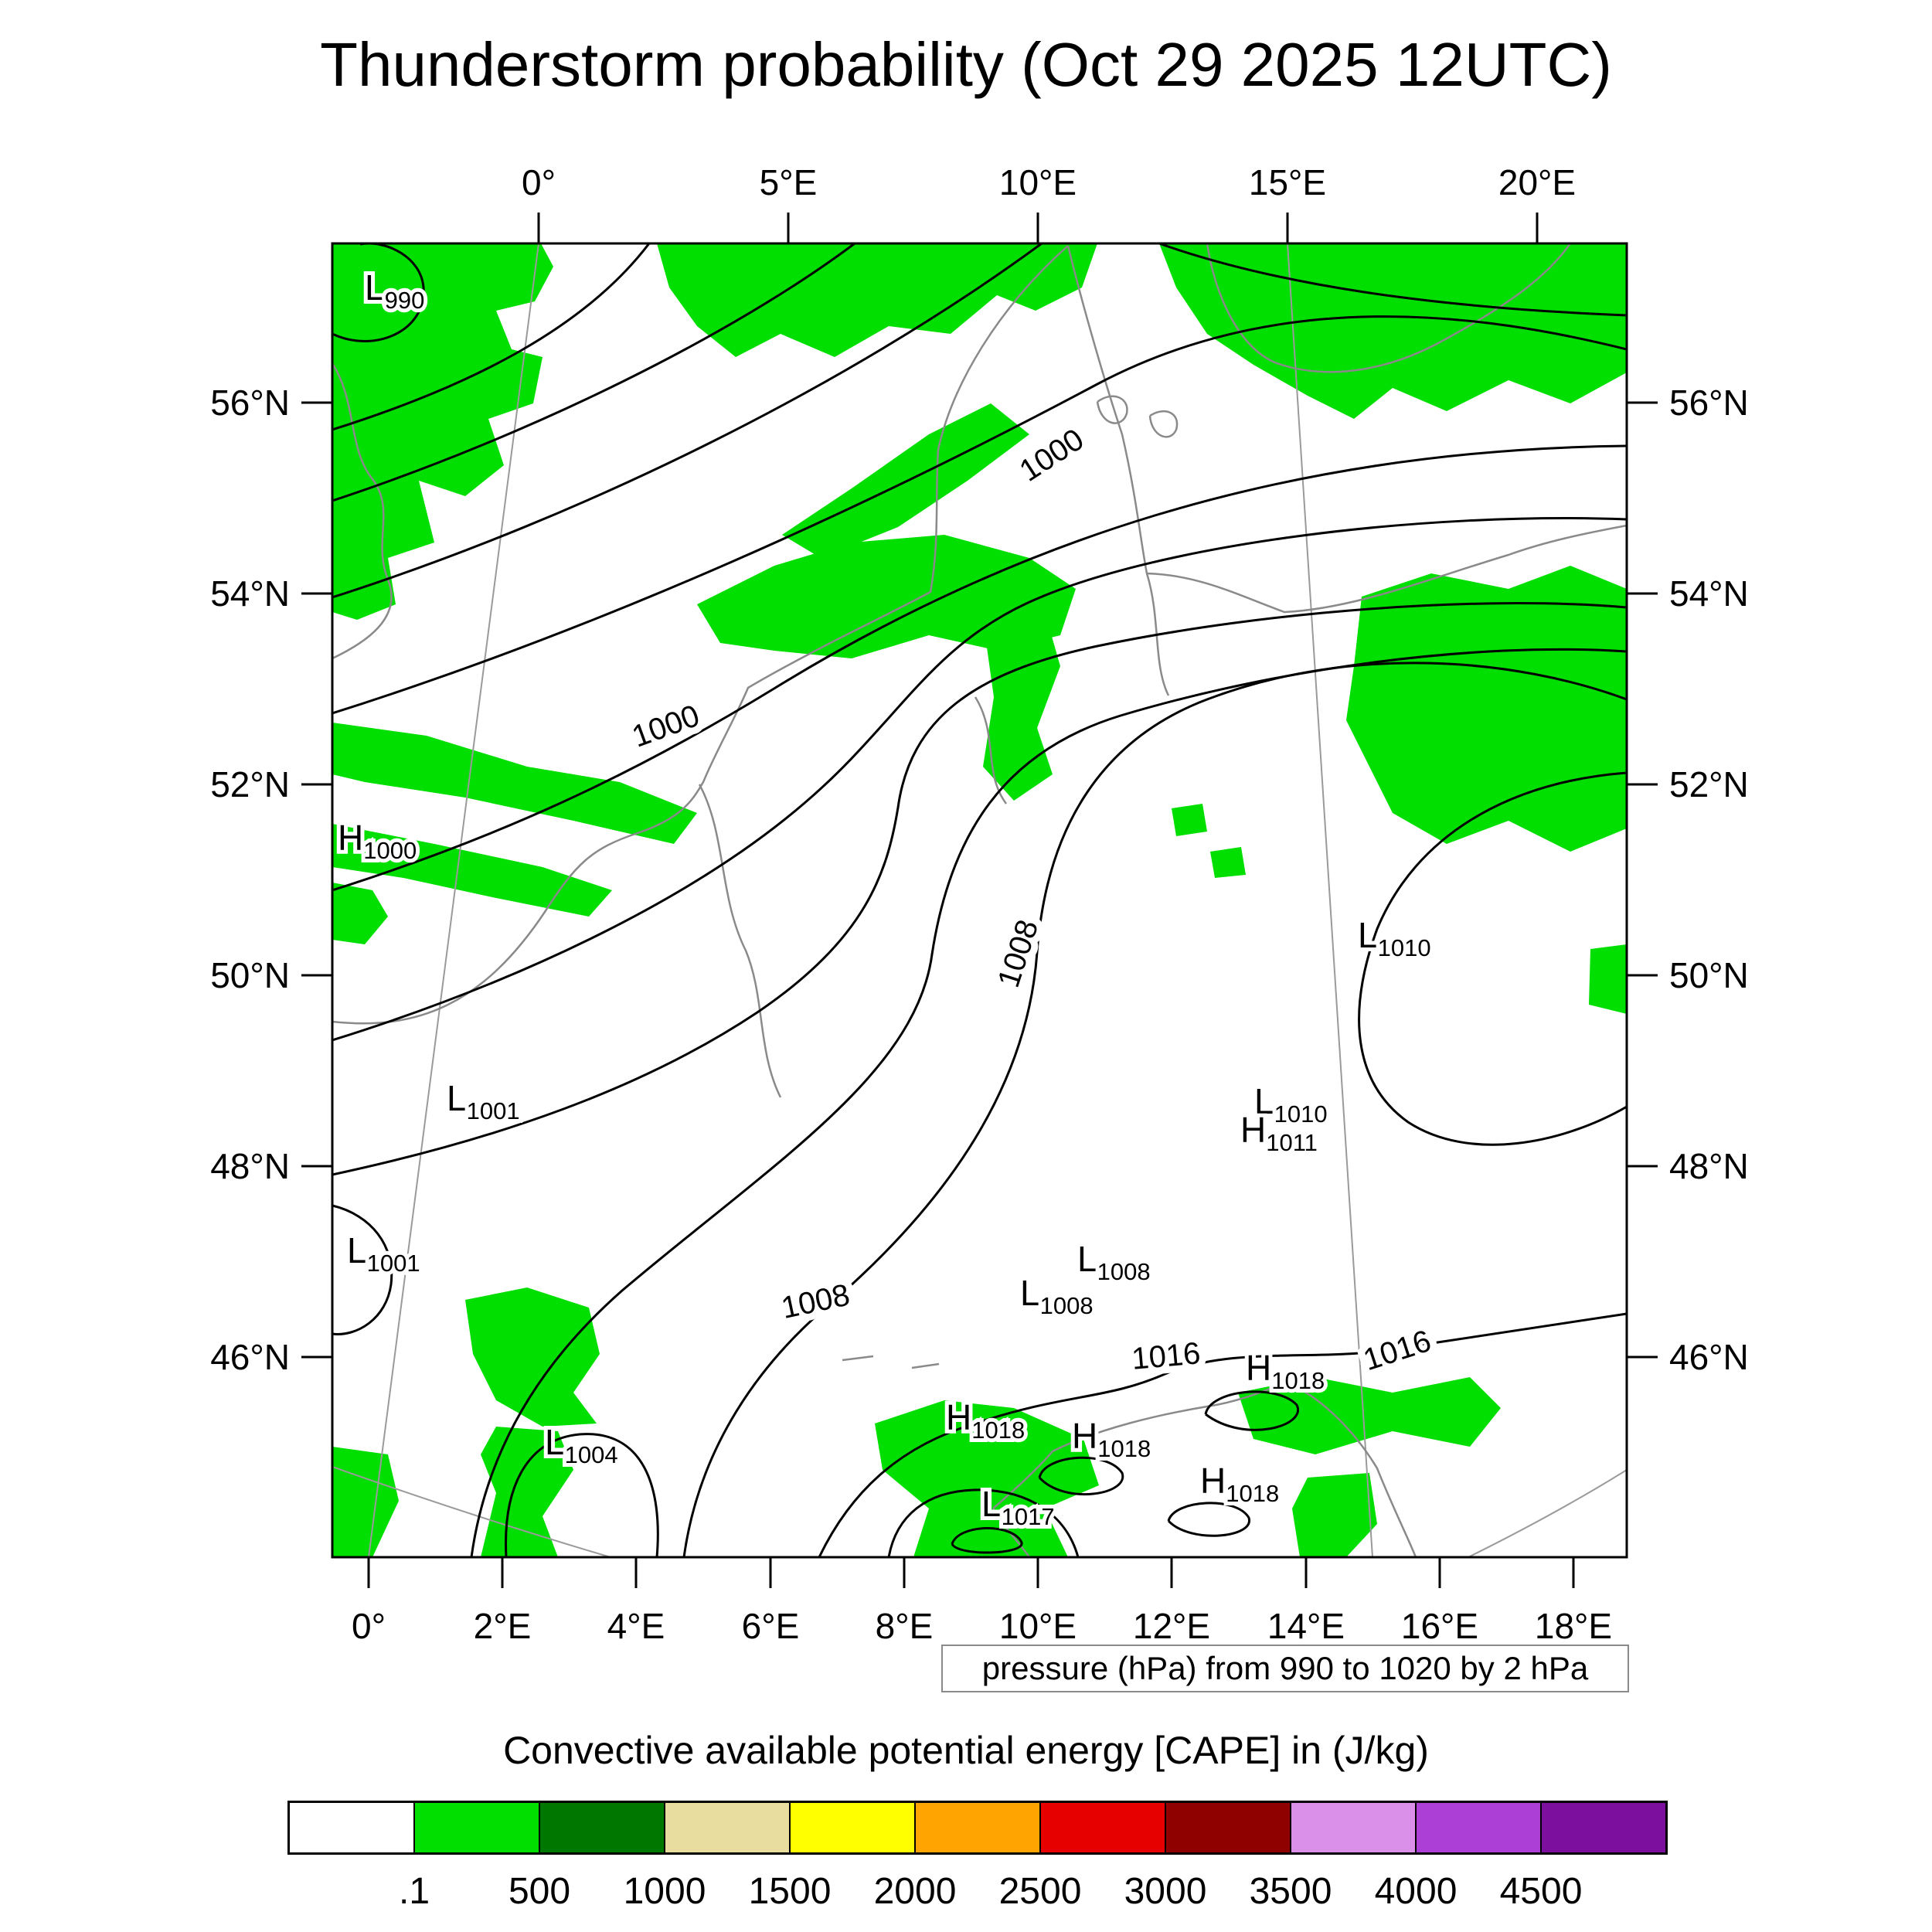 The height and width of the screenshot is (1932, 1932). What do you see at coordinates (1038, 182) in the screenshot?
I see `axis-label-top: 10°E` at bounding box center [1038, 182].